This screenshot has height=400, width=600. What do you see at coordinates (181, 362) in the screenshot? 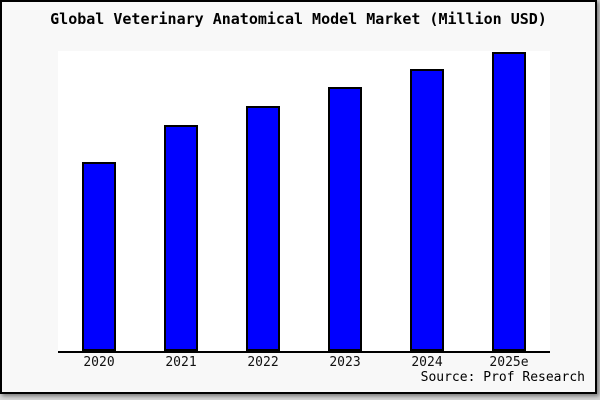
I see `x-tick-label-2021: 2021` at bounding box center [181, 362].